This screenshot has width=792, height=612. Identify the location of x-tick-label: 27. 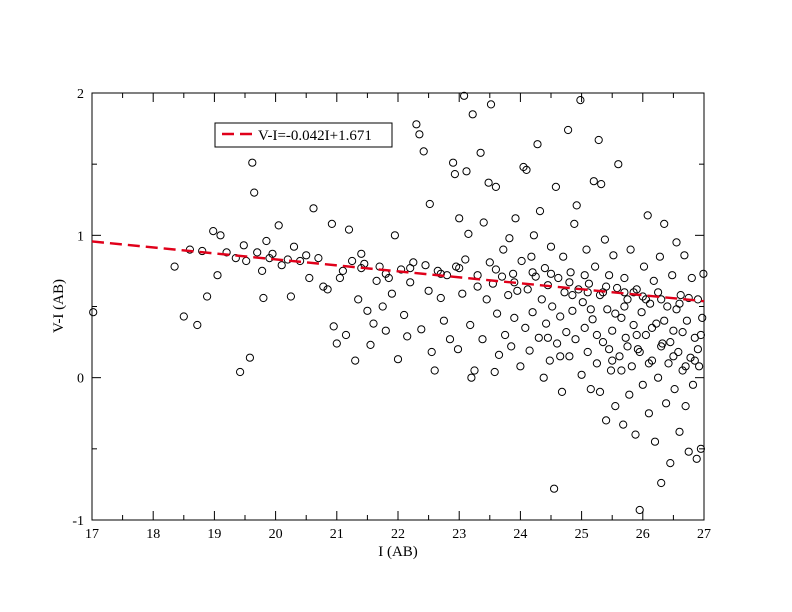
(704, 534).